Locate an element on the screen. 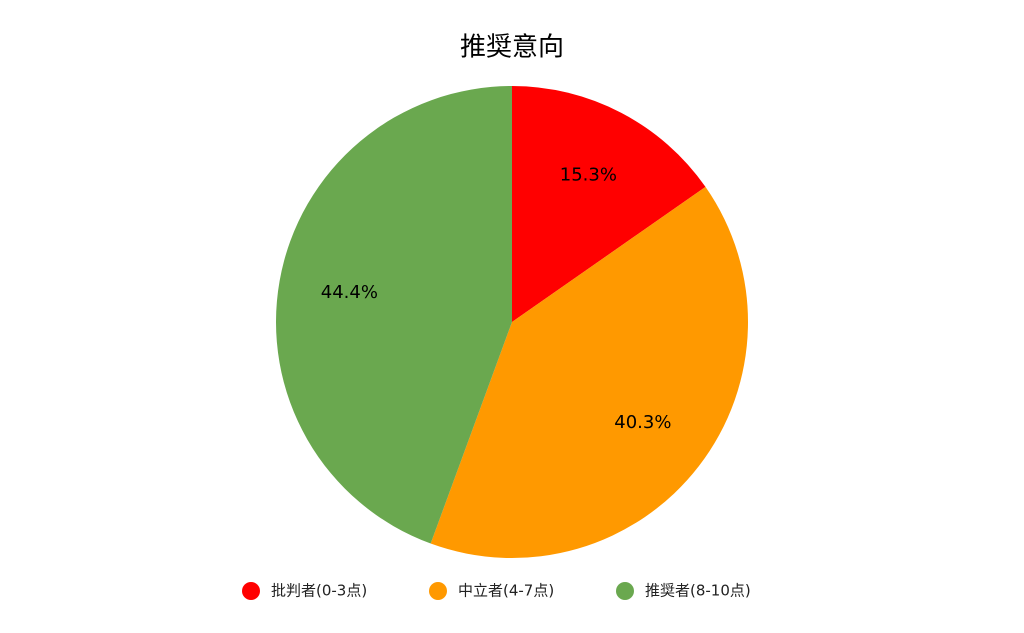  value-label: 40.3% is located at coordinates (642, 422).